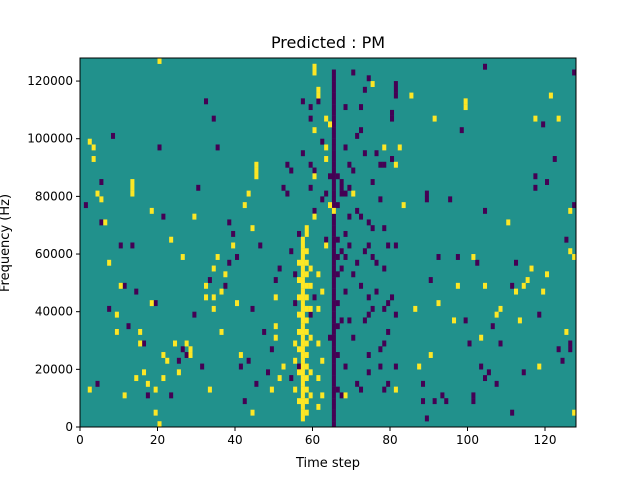 Image resolution: width=640 pixels, height=480 pixels. I want to click on x-tick-label: 60, so click(312, 440).